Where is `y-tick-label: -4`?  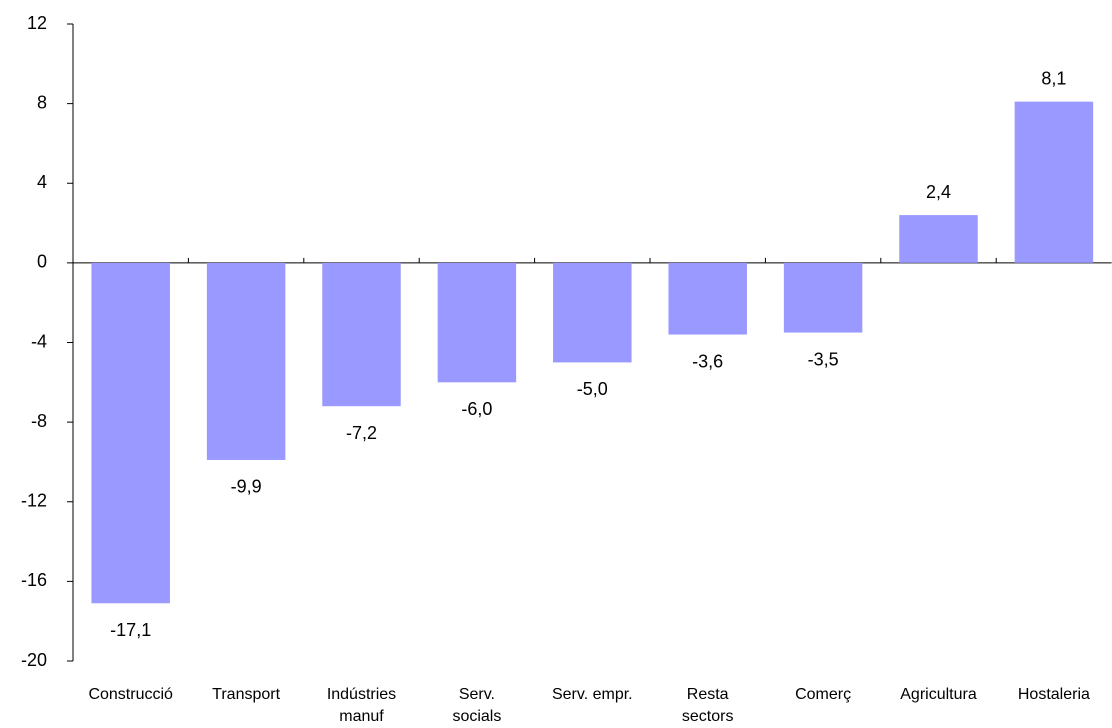 y-tick-label: -4 is located at coordinates (39, 341).